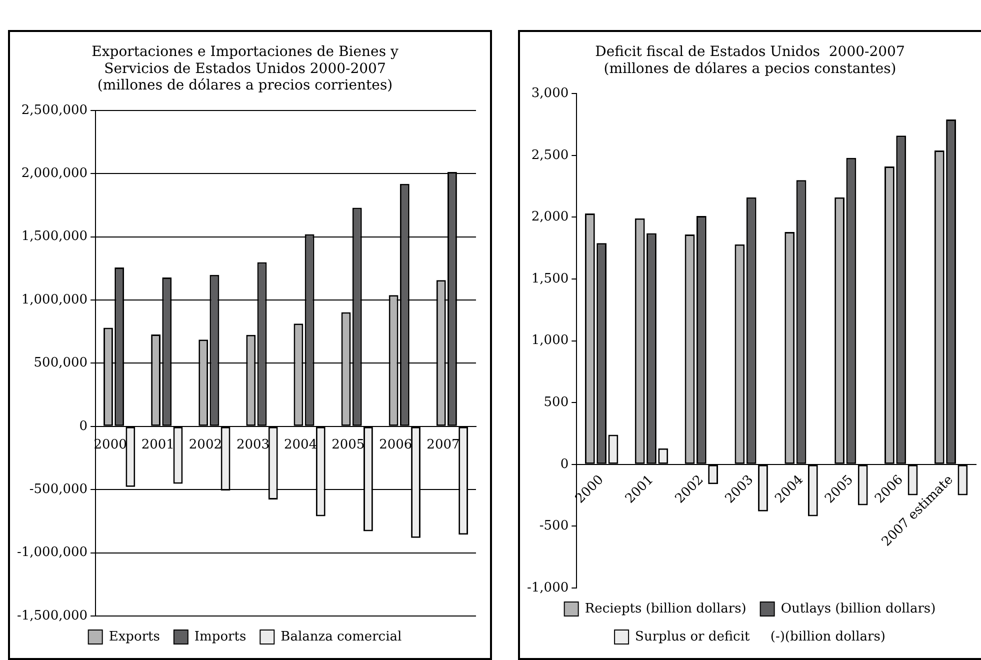  What do you see at coordinates (348, 445) in the screenshot?
I see `x-tick-label: 2005` at bounding box center [348, 445].